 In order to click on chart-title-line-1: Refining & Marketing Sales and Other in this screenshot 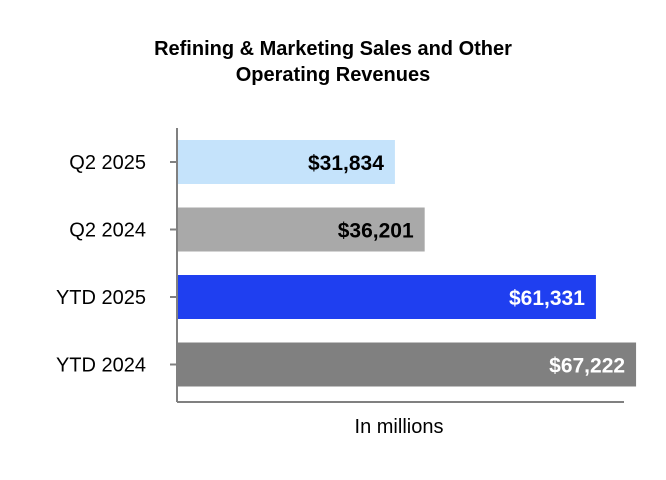, I will do `click(333, 49)`.